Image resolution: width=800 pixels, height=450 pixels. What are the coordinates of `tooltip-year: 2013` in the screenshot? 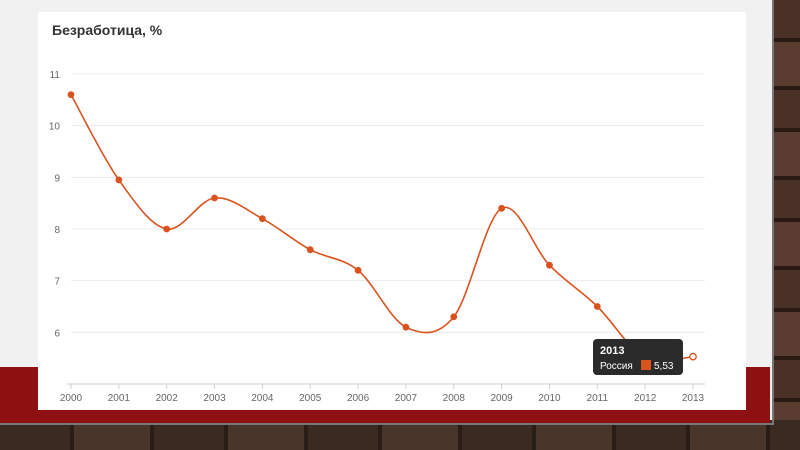 It's located at (612, 351).